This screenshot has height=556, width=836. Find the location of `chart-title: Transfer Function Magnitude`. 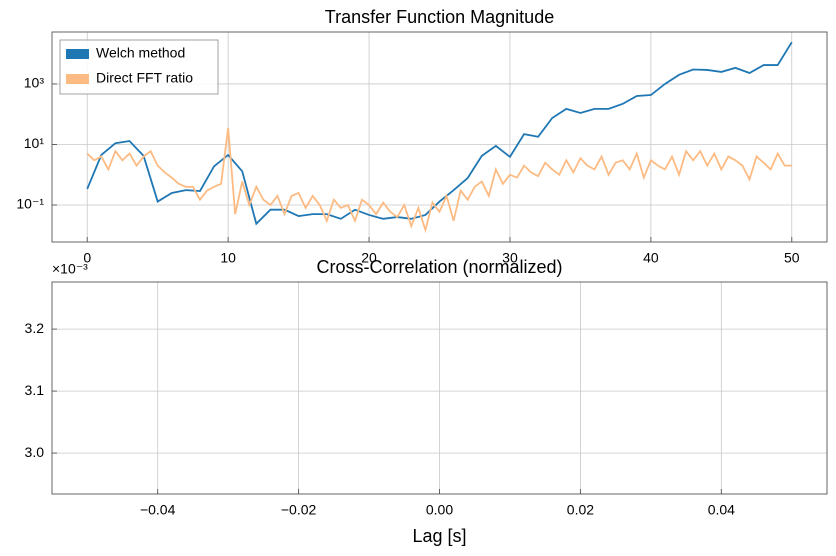

chart-title: Transfer Function Magnitude is located at coordinates (439, 17).